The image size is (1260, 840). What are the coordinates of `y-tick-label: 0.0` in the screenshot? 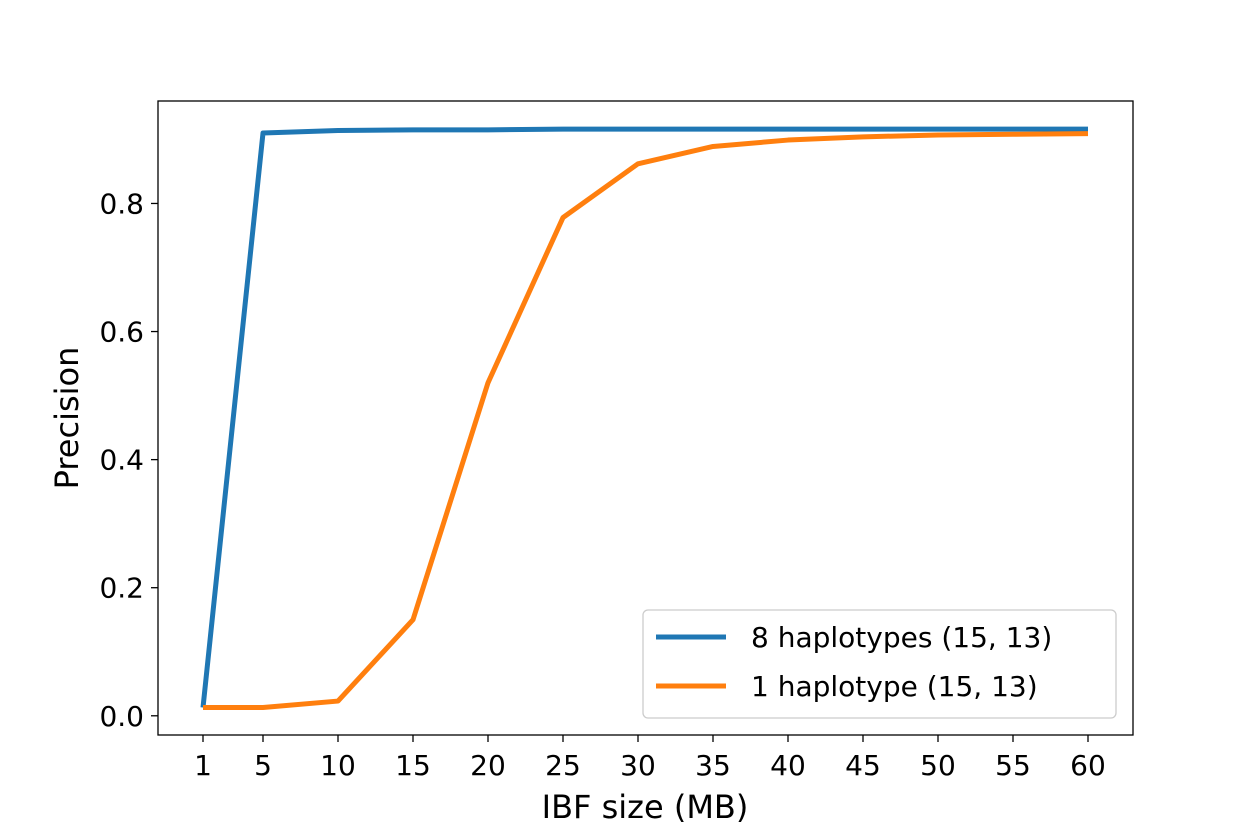 It's located at (121, 716).